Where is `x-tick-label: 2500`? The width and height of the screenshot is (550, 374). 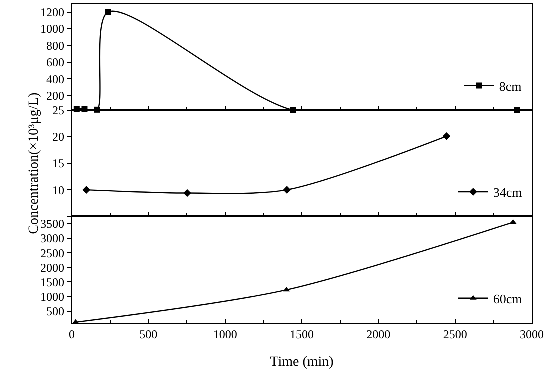
x-tick-label: 2500 is located at coordinates (455, 335).